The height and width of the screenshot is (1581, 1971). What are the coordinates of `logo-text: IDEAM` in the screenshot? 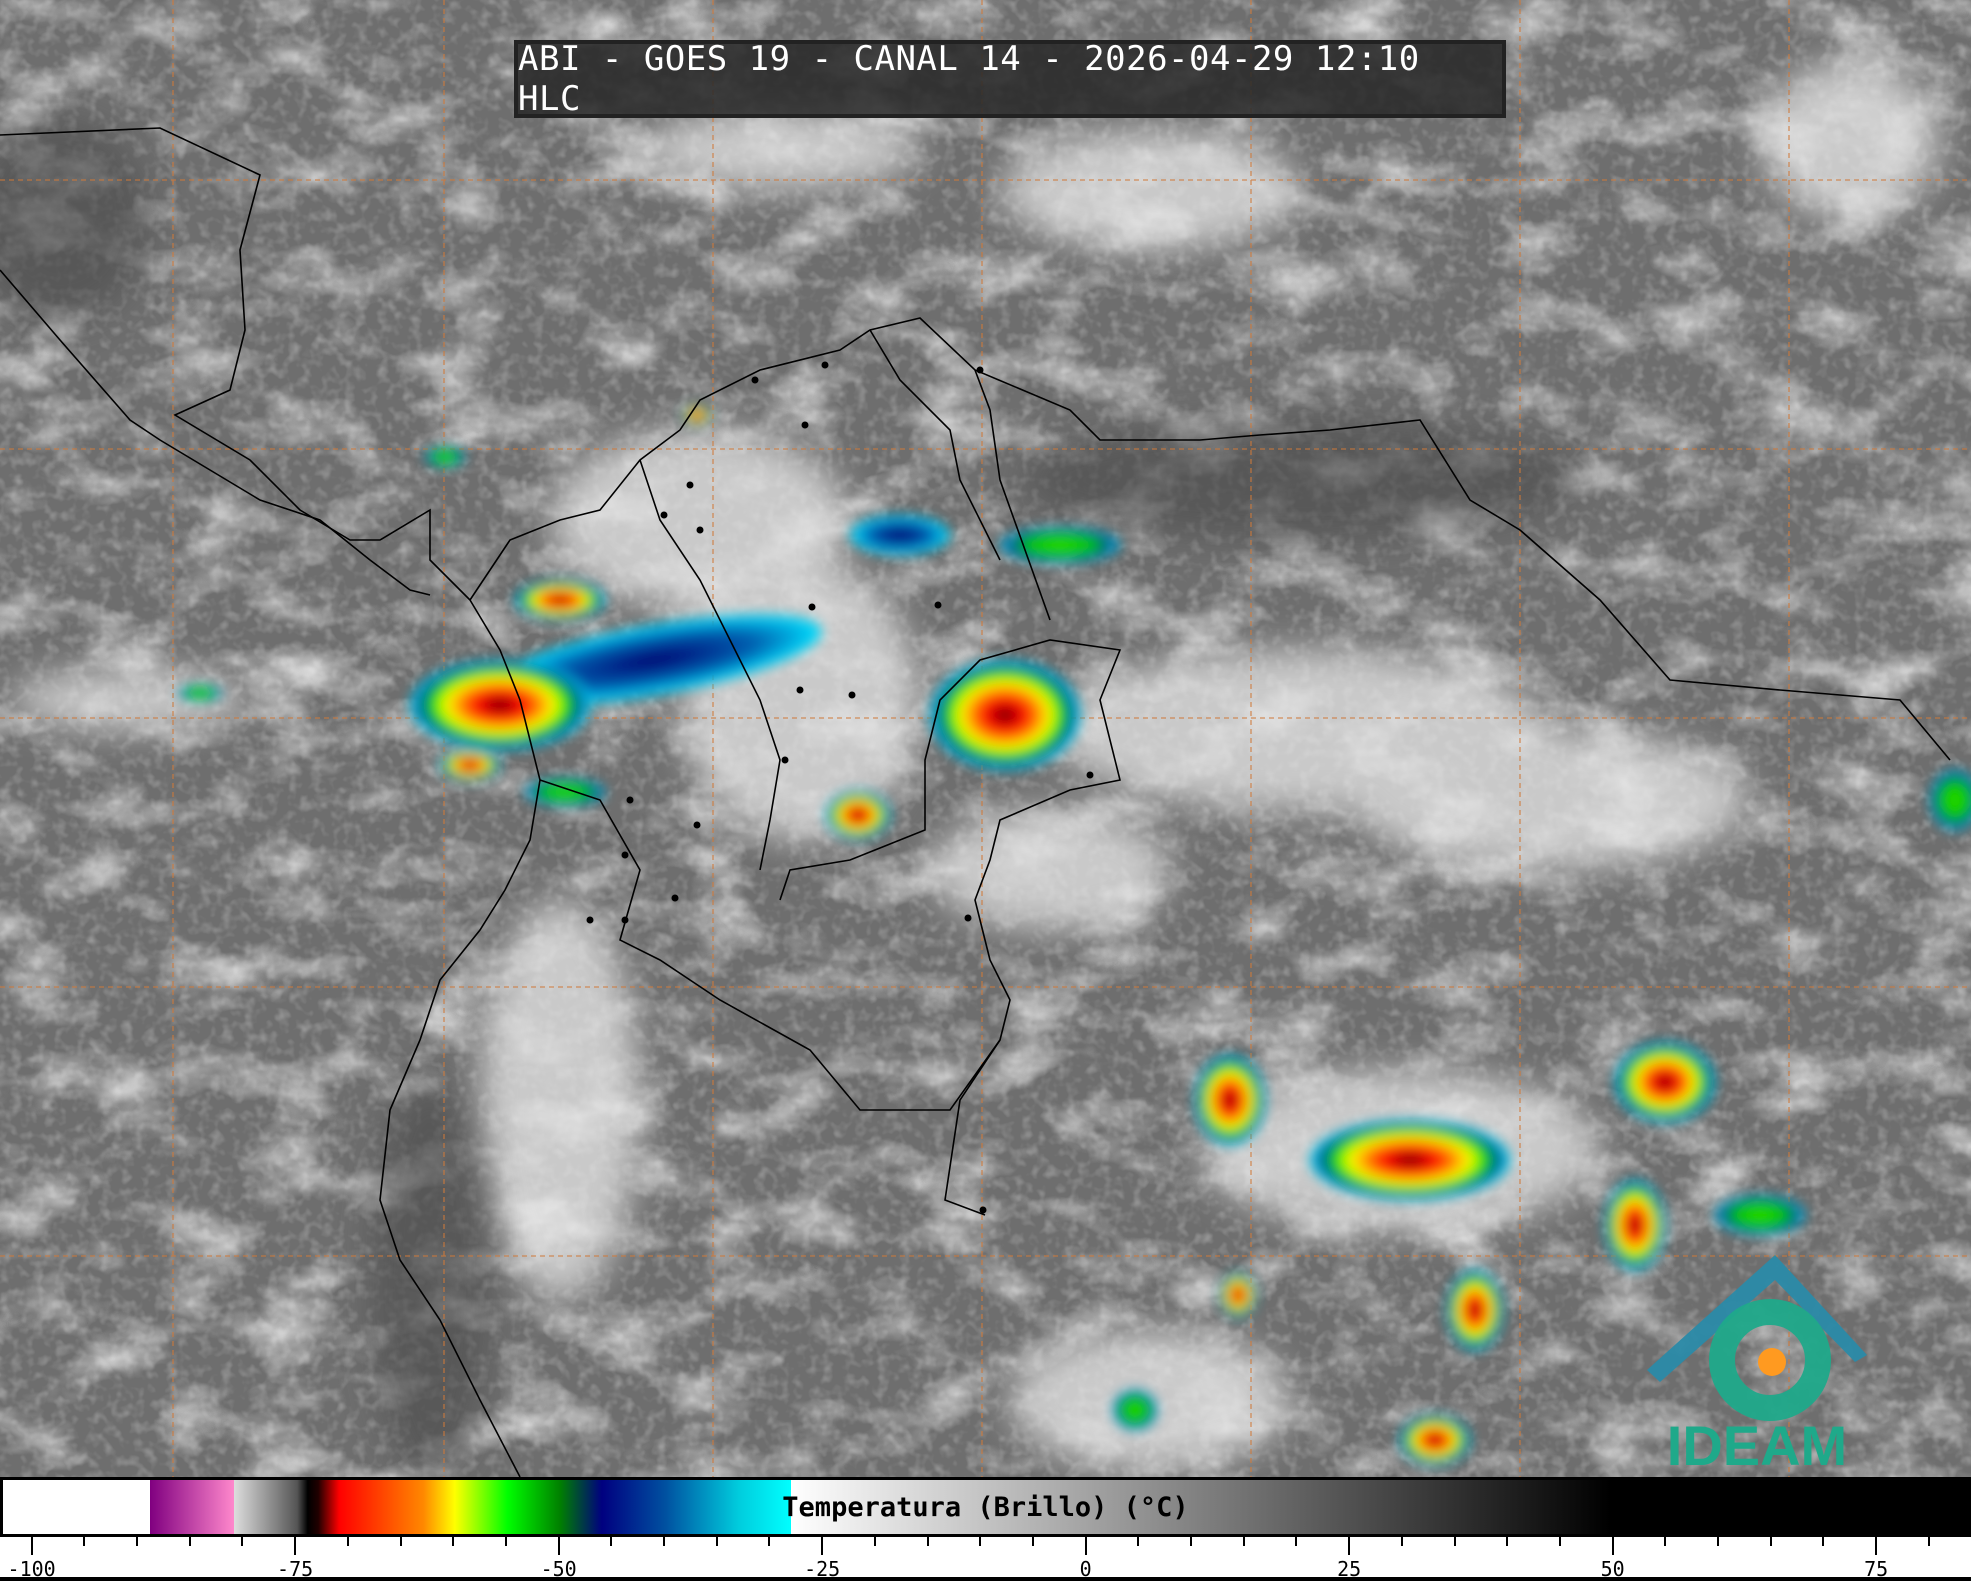 It's located at (1757, 1445).